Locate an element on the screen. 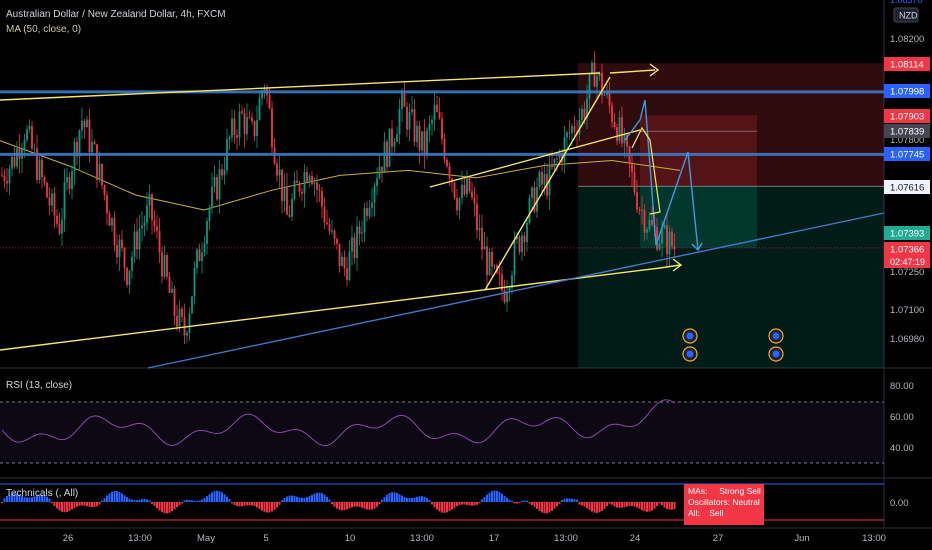 Image resolution: width=932 pixels, height=550 pixels. rsi-legend: RSI (13, close) is located at coordinates (39, 385).